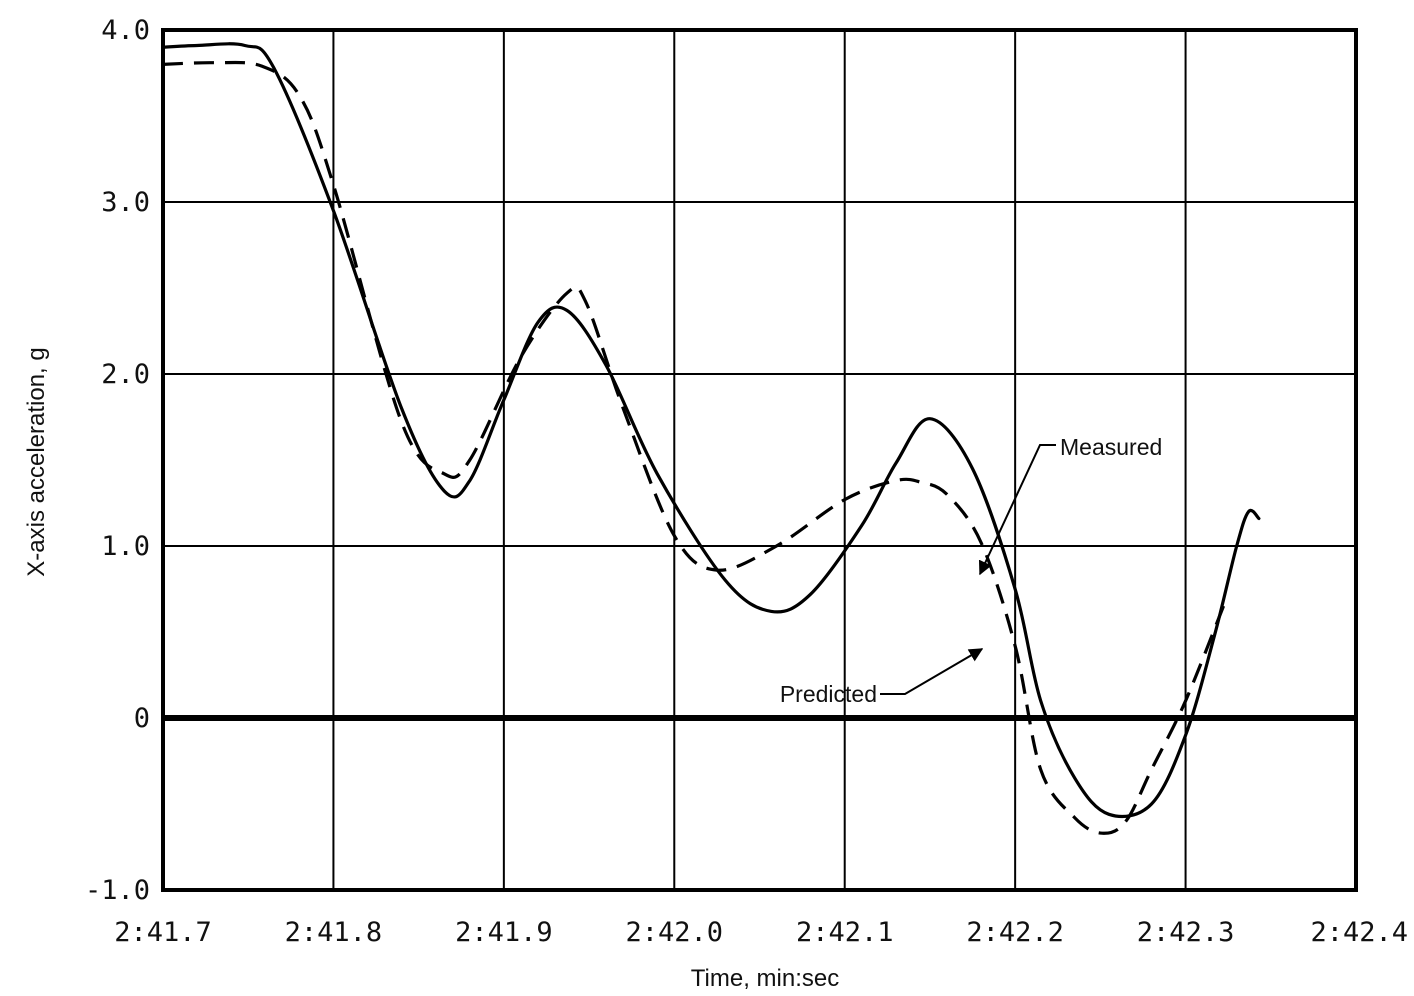 The height and width of the screenshot is (996, 1414). Describe the element at coordinates (117, 460) in the screenshot. I see `y-tick-labels: 4.0 3.0 2.0 1.0 0 -1.0` at that location.